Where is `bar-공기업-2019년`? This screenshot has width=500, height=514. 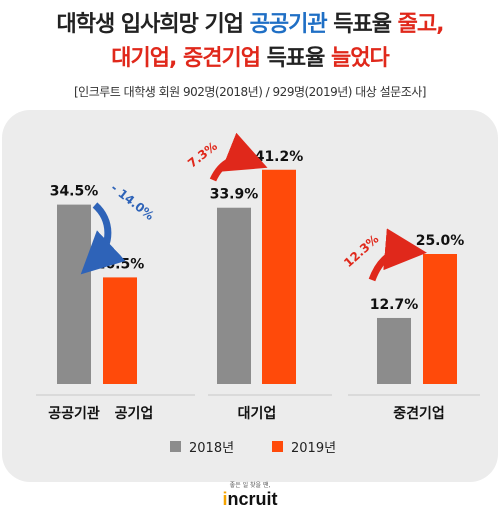 bar-공기업-2019년 is located at coordinates (120, 330).